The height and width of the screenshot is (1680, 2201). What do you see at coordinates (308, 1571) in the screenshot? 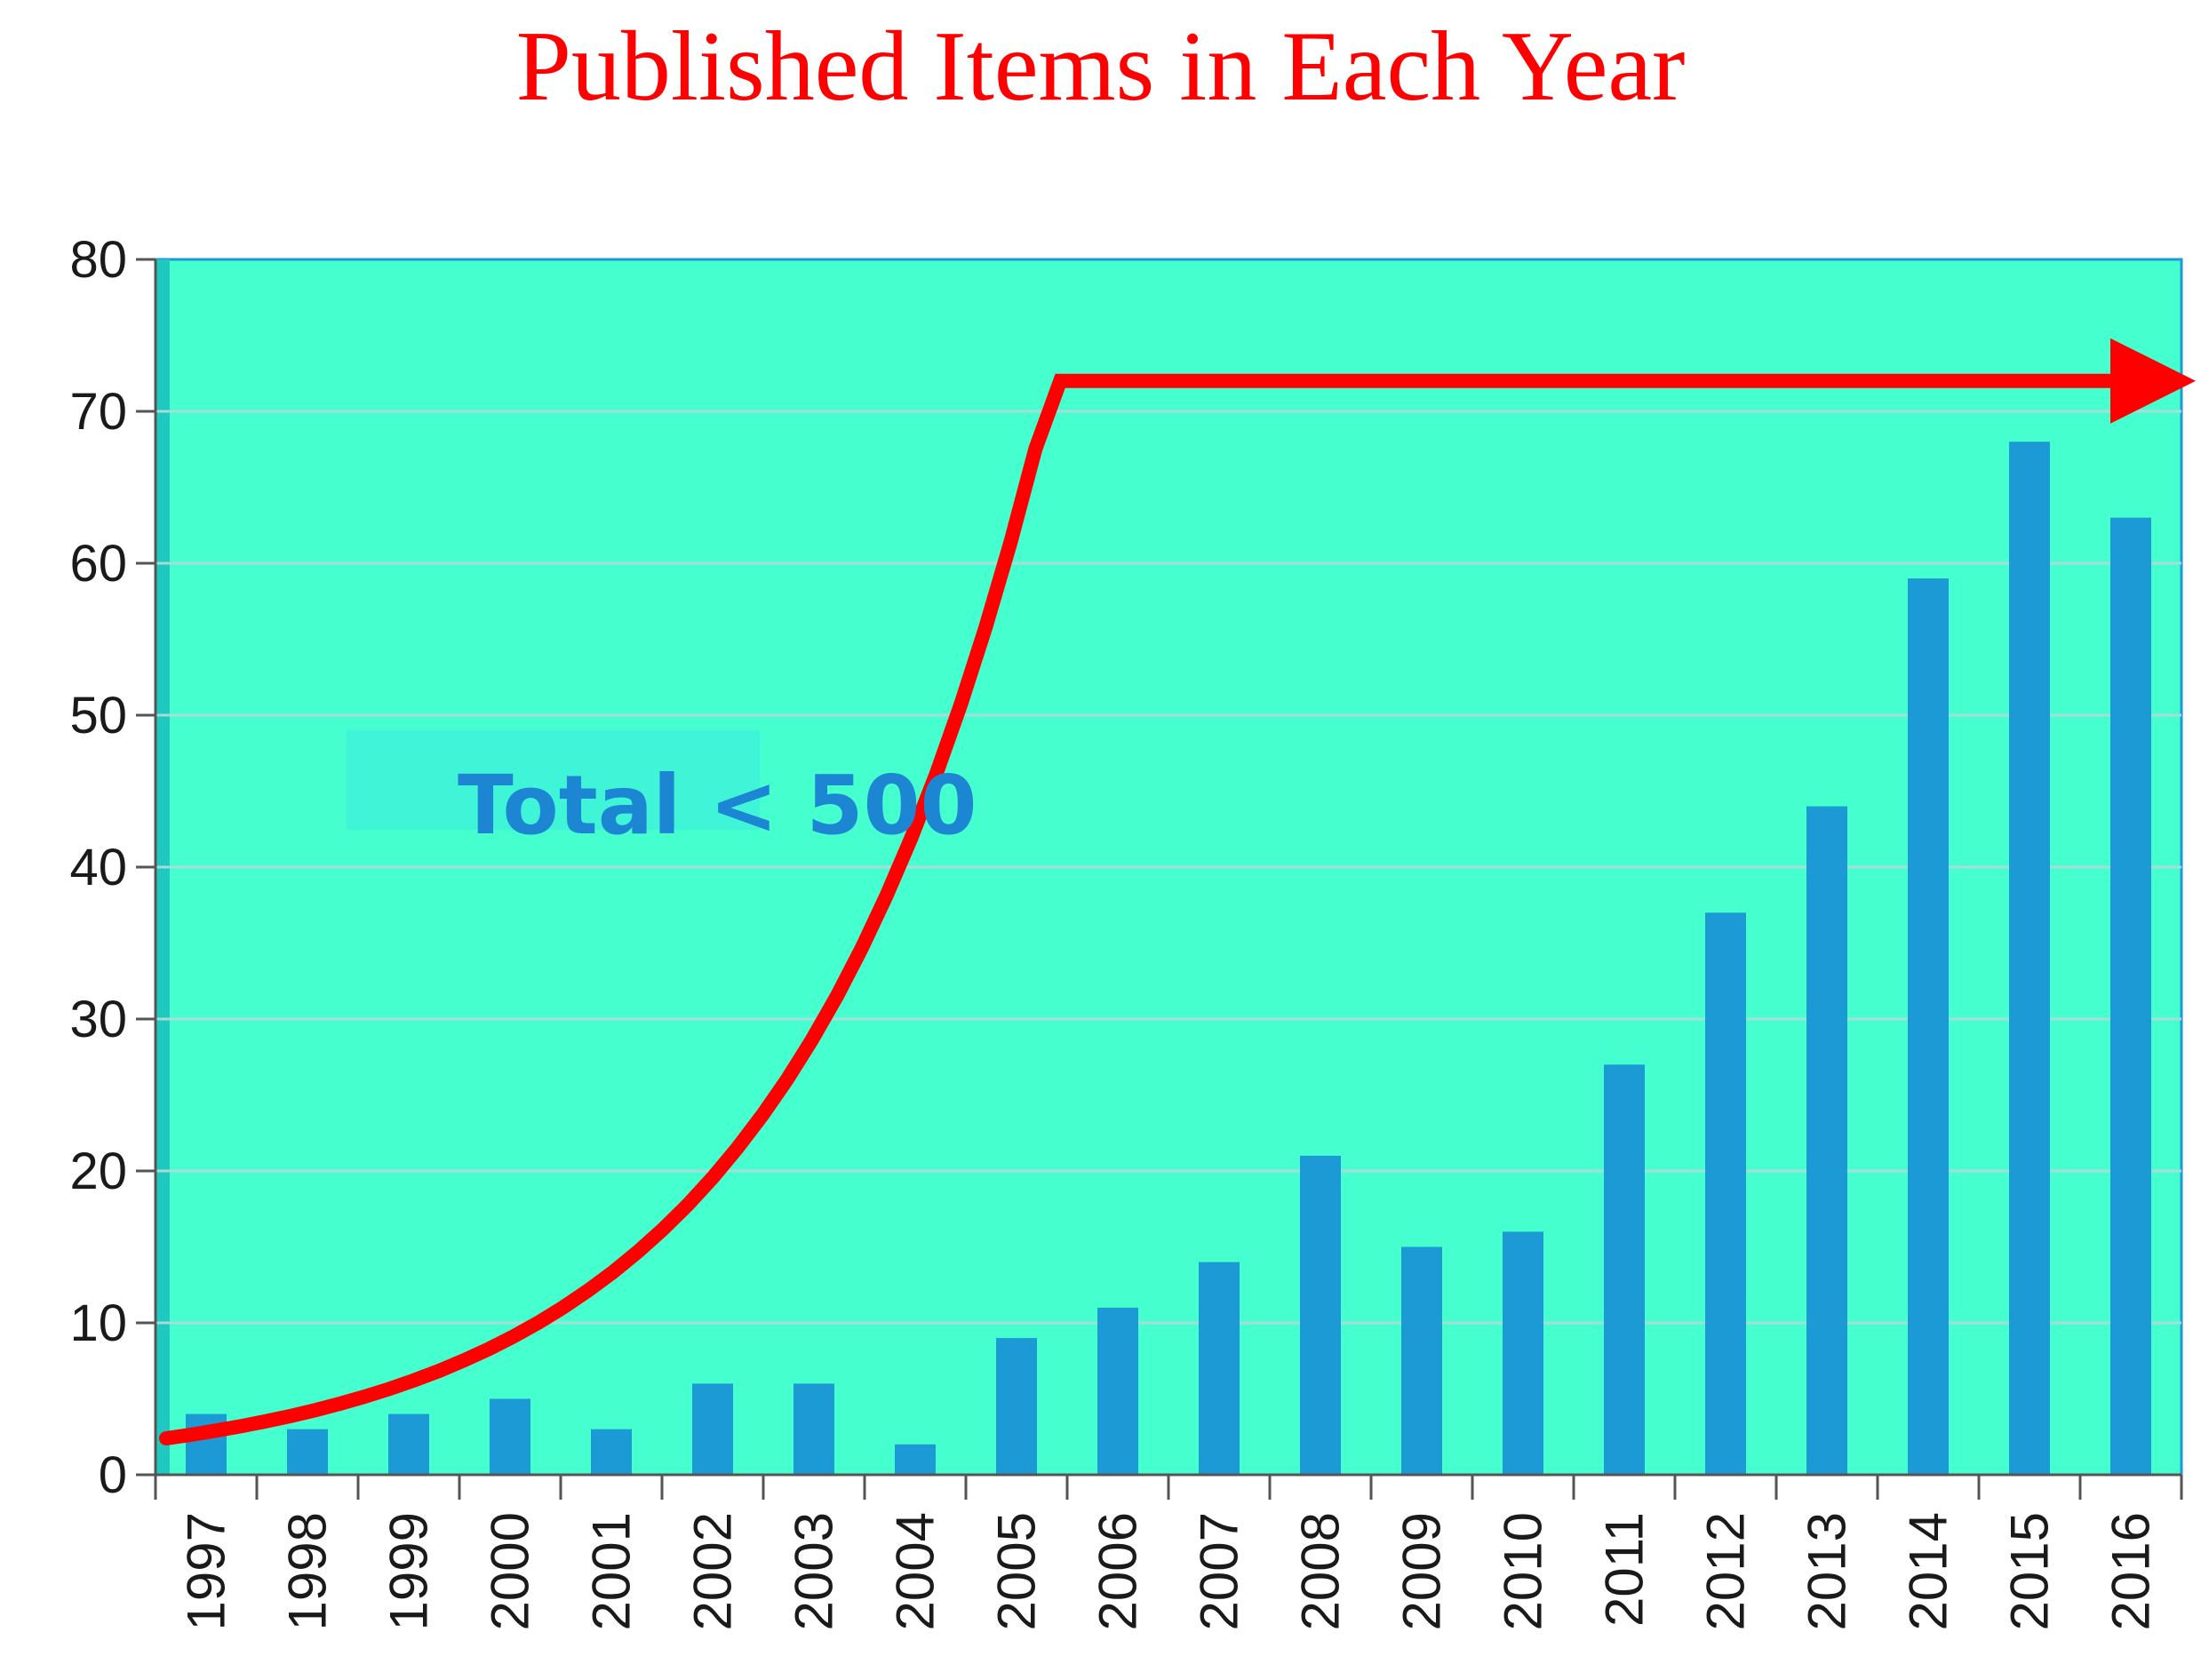
I see `x-tick-label: 1998` at bounding box center [308, 1571].